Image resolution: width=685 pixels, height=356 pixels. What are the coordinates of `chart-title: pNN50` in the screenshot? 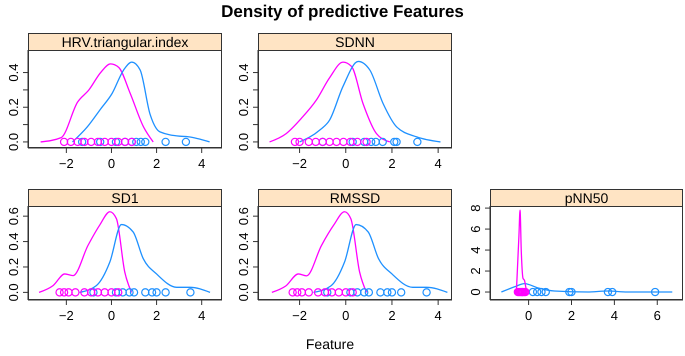 It's located at (586, 198).